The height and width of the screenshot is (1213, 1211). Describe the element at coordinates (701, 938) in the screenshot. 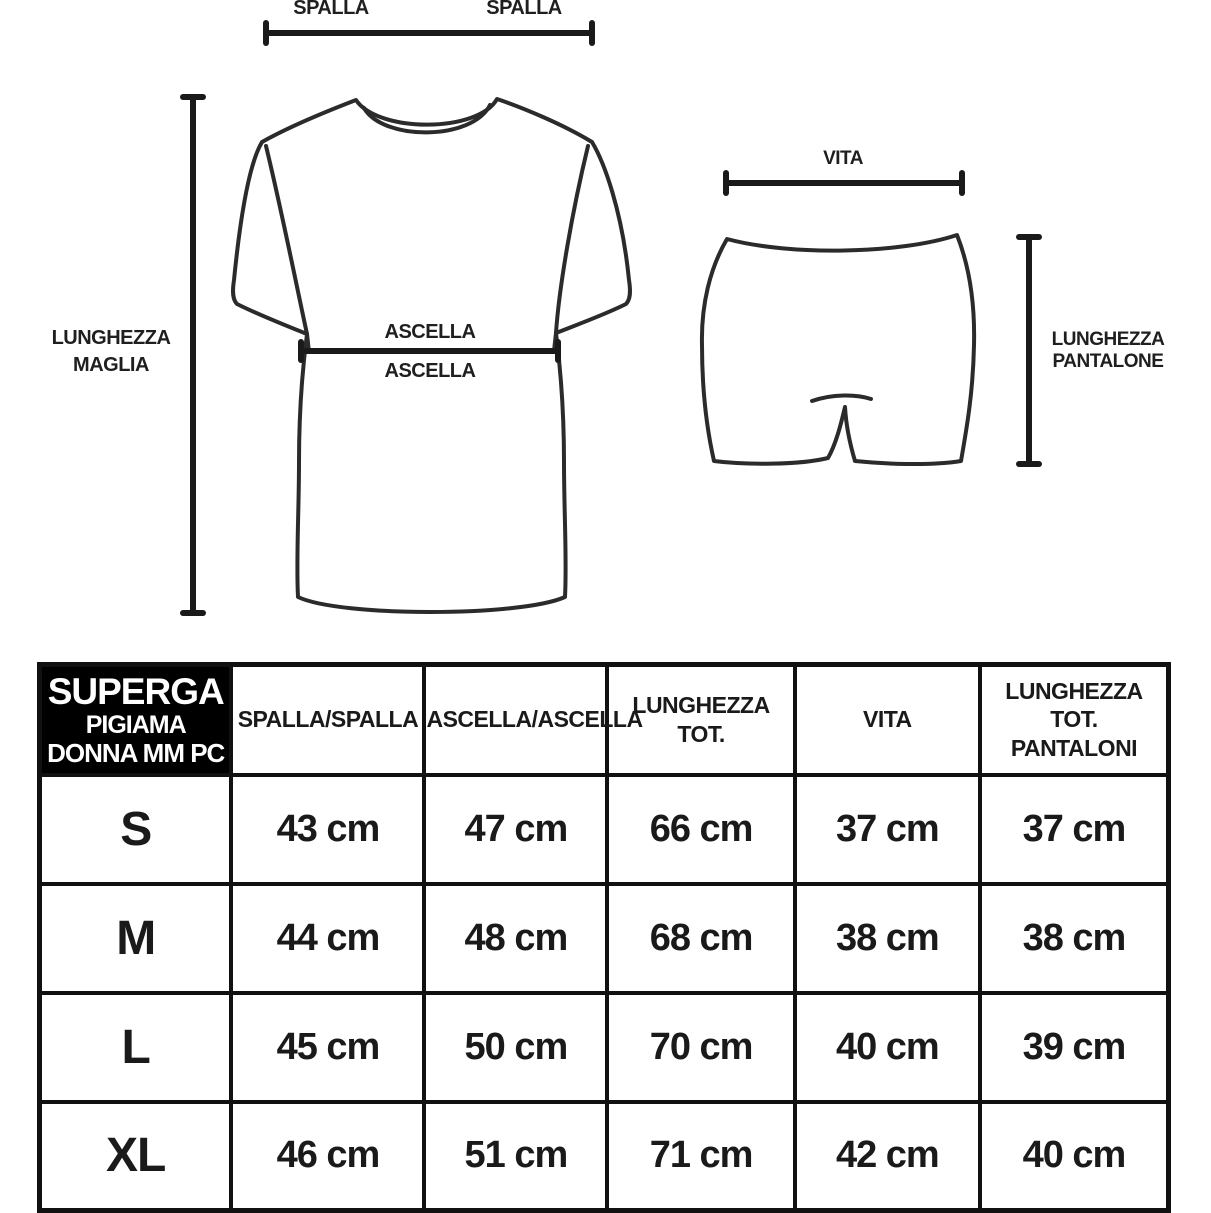

I see `value-cell: 68 cm` at that location.